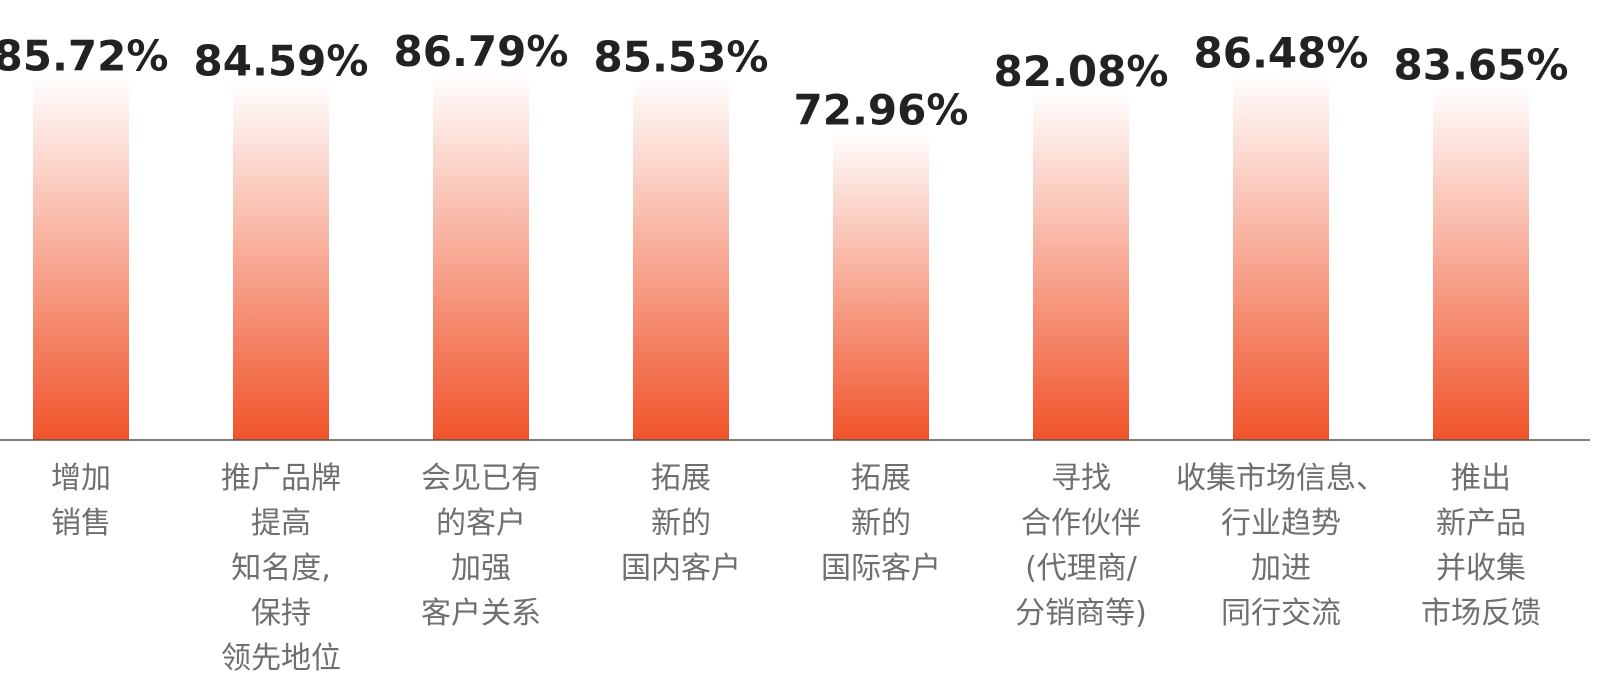 Image resolution: width=1600 pixels, height=685 pixels. Describe the element at coordinates (81, 478) in the screenshot. I see `category-label-line: 增加` at that location.